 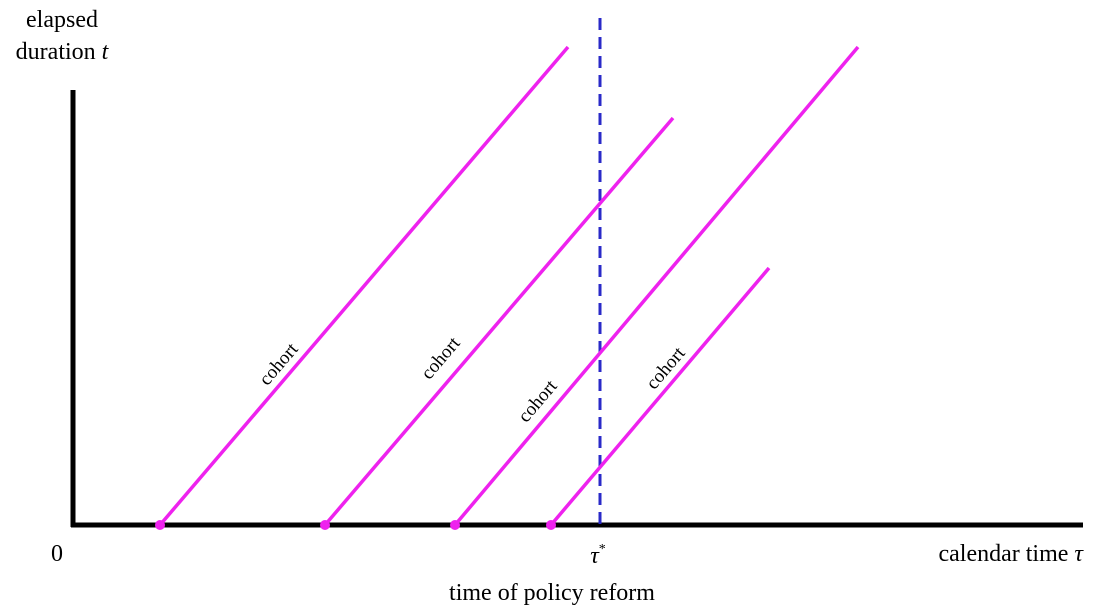 I want to click on x-axis-label: calendar time τ, so click(x=1011, y=554).